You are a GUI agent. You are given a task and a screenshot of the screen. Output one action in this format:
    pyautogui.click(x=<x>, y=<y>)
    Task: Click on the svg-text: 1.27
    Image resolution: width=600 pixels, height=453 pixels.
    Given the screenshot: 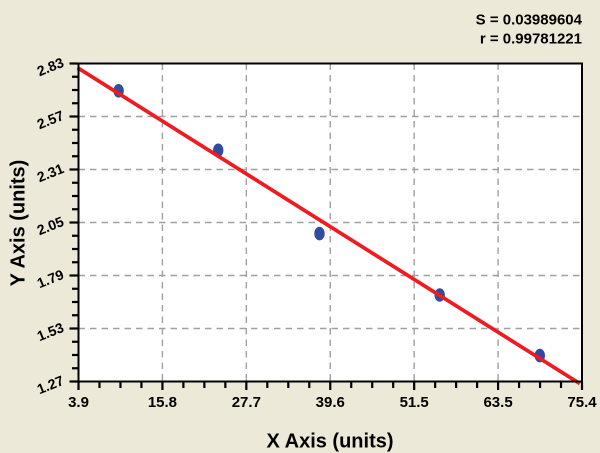 What is the action you would take?
    pyautogui.click(x=50, y=384)
    